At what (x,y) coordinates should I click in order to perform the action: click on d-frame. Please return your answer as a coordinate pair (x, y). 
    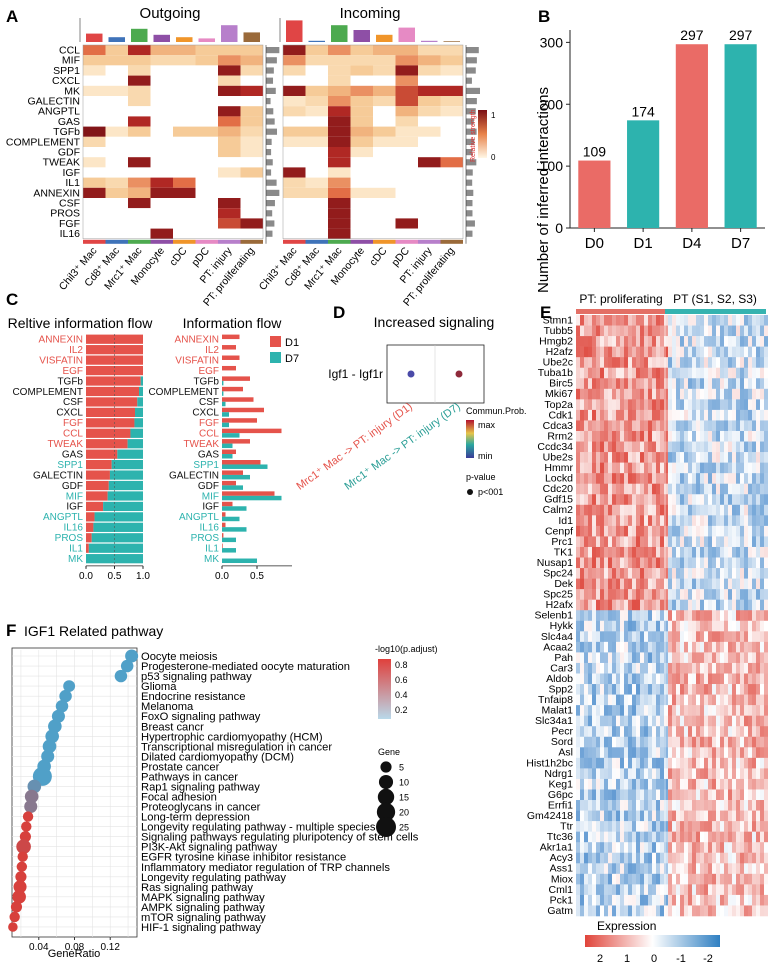
    Looking at the image, I should click on (435, 374).